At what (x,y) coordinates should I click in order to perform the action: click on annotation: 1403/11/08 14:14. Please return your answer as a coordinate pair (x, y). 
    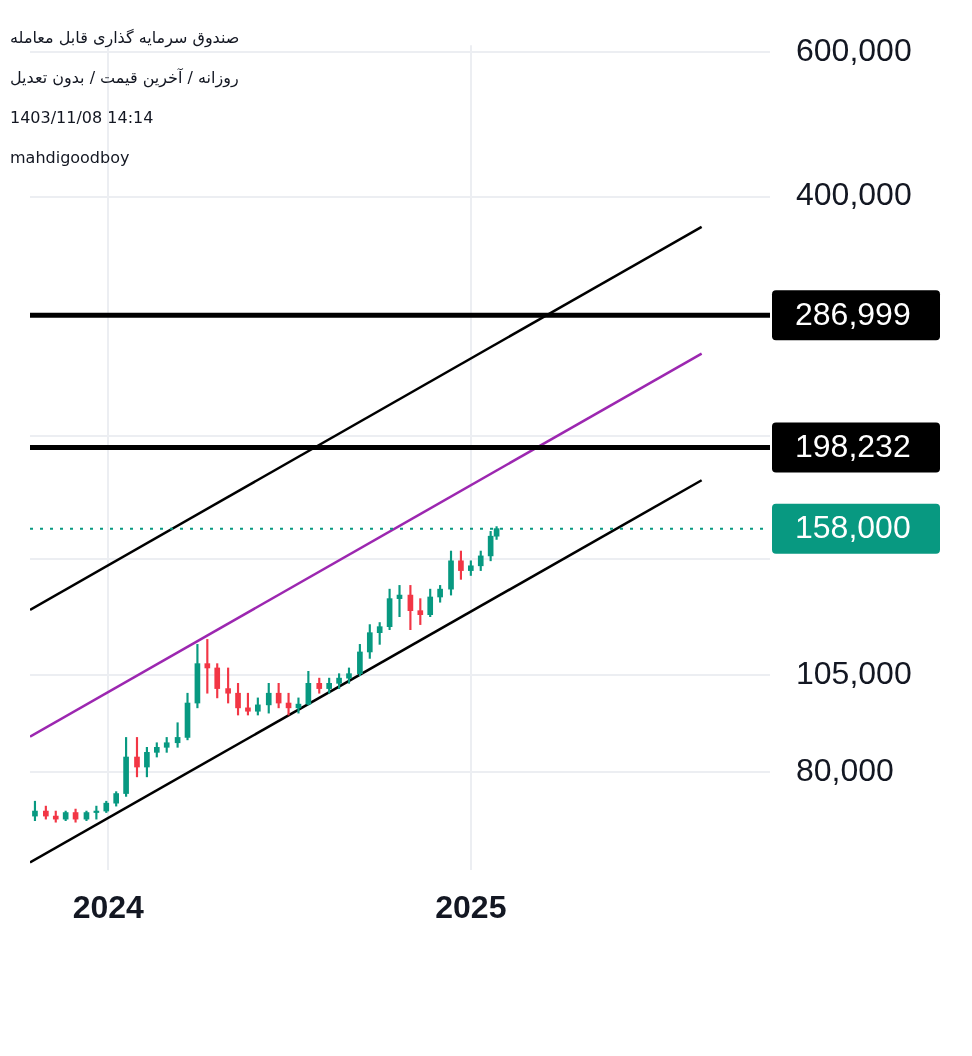
    Looking at the image, I should click on (82, 118).